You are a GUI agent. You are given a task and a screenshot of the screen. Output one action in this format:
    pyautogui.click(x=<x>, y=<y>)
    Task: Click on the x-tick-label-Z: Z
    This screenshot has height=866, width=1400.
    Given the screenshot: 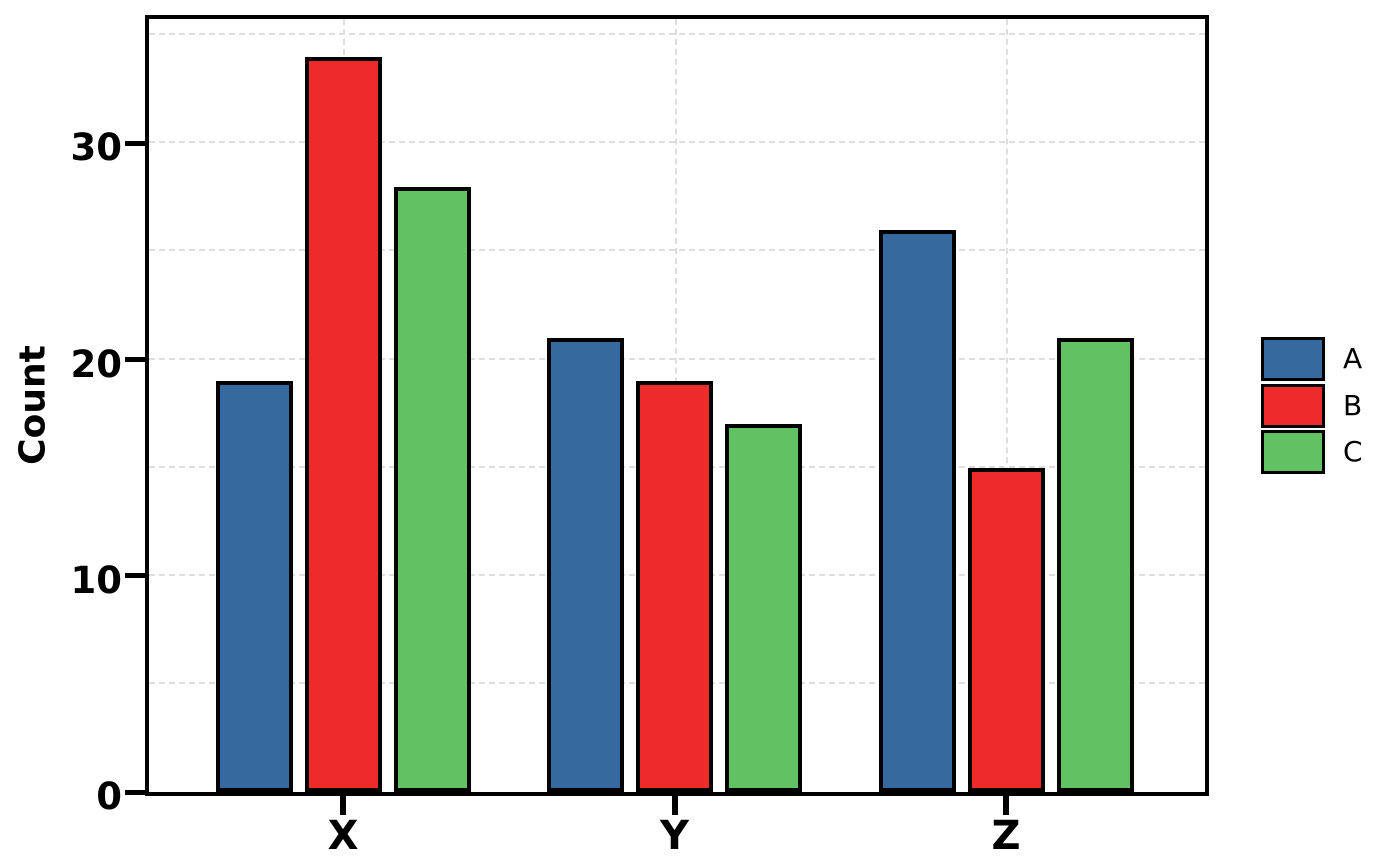 What is the action you would take?
    pyautogui.click(x=1006, y=836)
    